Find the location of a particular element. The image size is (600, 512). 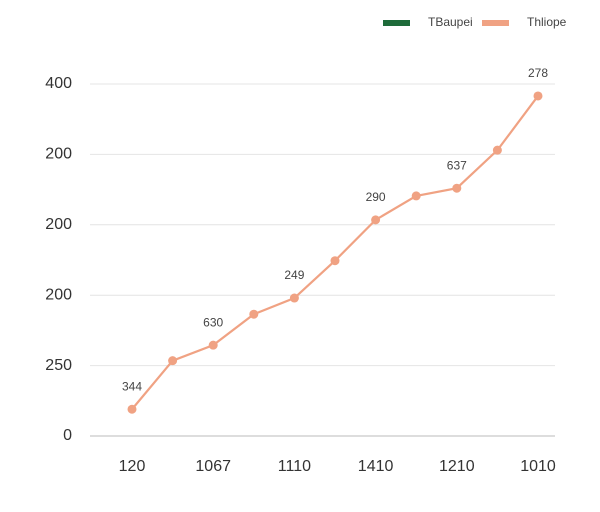

x-tick-label: 1067 is located at coordinates (213, 466).